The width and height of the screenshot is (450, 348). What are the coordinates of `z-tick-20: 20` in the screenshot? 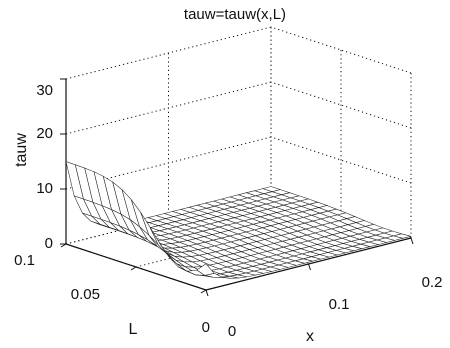 It's located at (44, 133).